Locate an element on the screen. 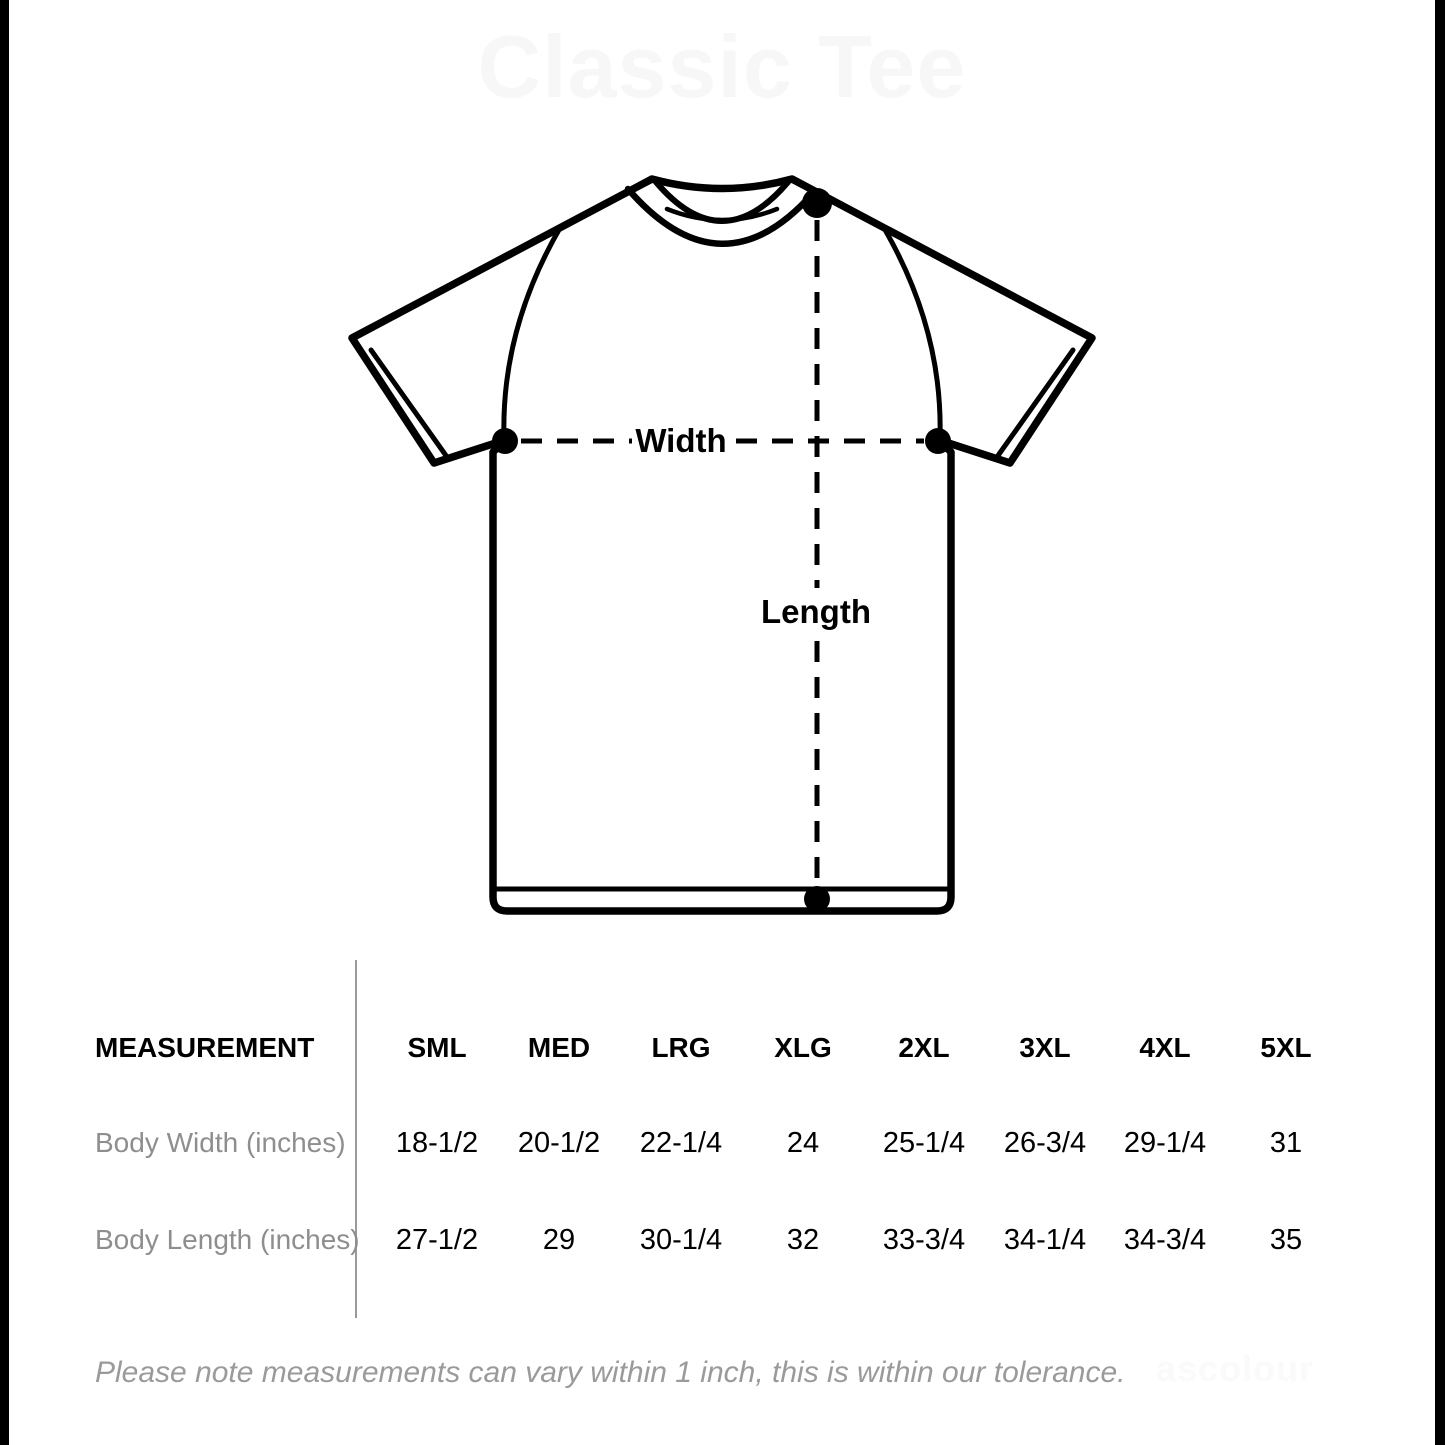 This screenshot has width=1445, height=1445. body-width-xlg: 24 is located at coordinates (803, 1143).